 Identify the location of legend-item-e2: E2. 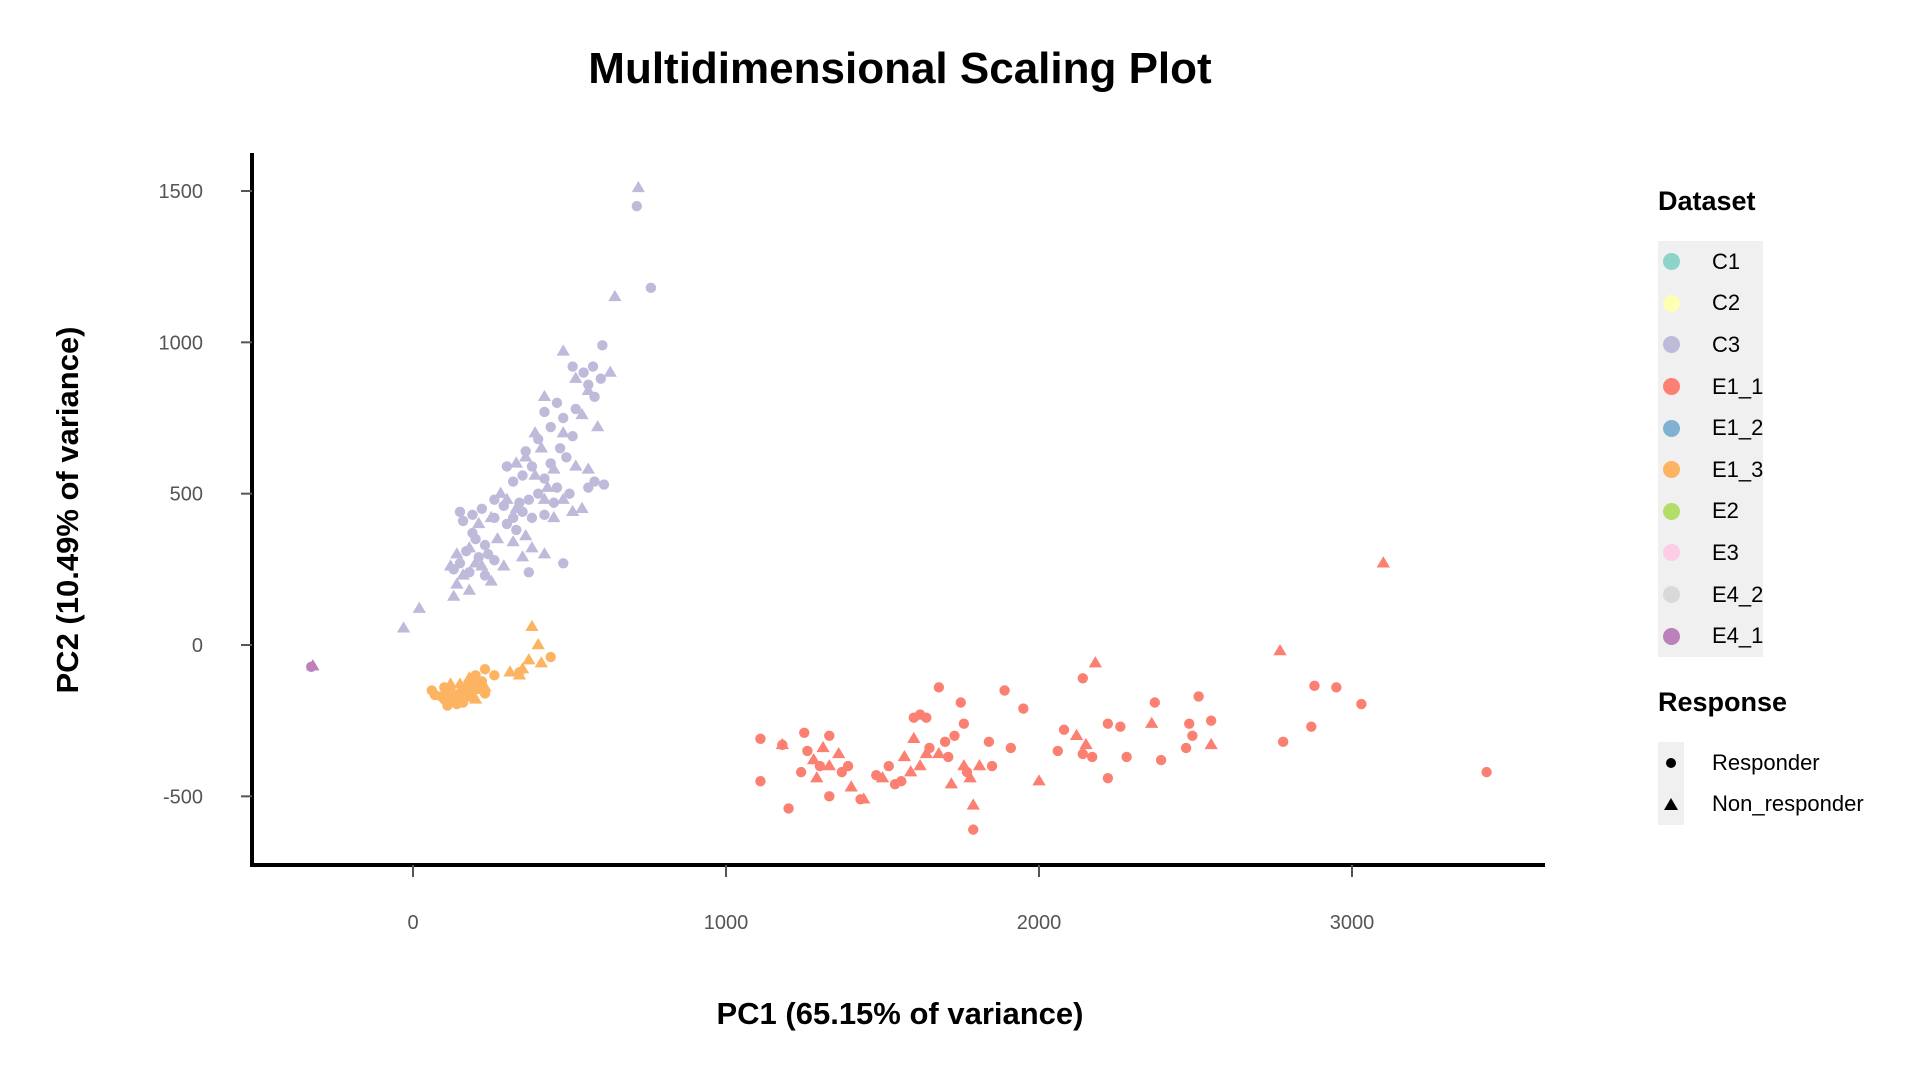
(1710, 511).